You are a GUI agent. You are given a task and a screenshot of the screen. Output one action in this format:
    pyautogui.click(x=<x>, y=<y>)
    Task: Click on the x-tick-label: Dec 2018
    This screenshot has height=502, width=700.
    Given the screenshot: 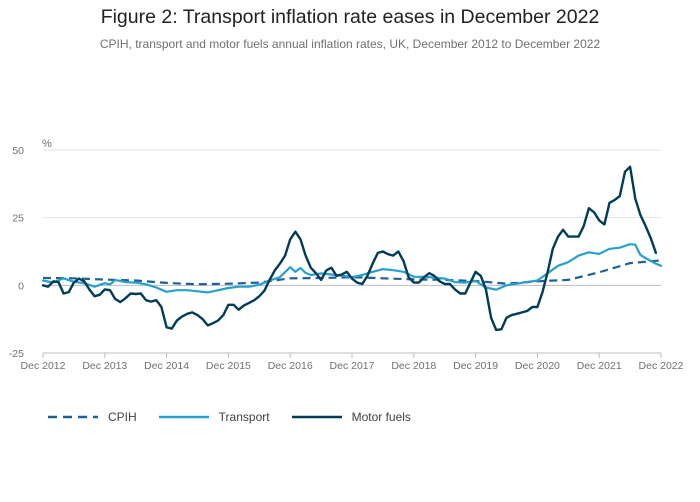 What is the action you would take?
    pyautogui.click(x=413, y=366)
    